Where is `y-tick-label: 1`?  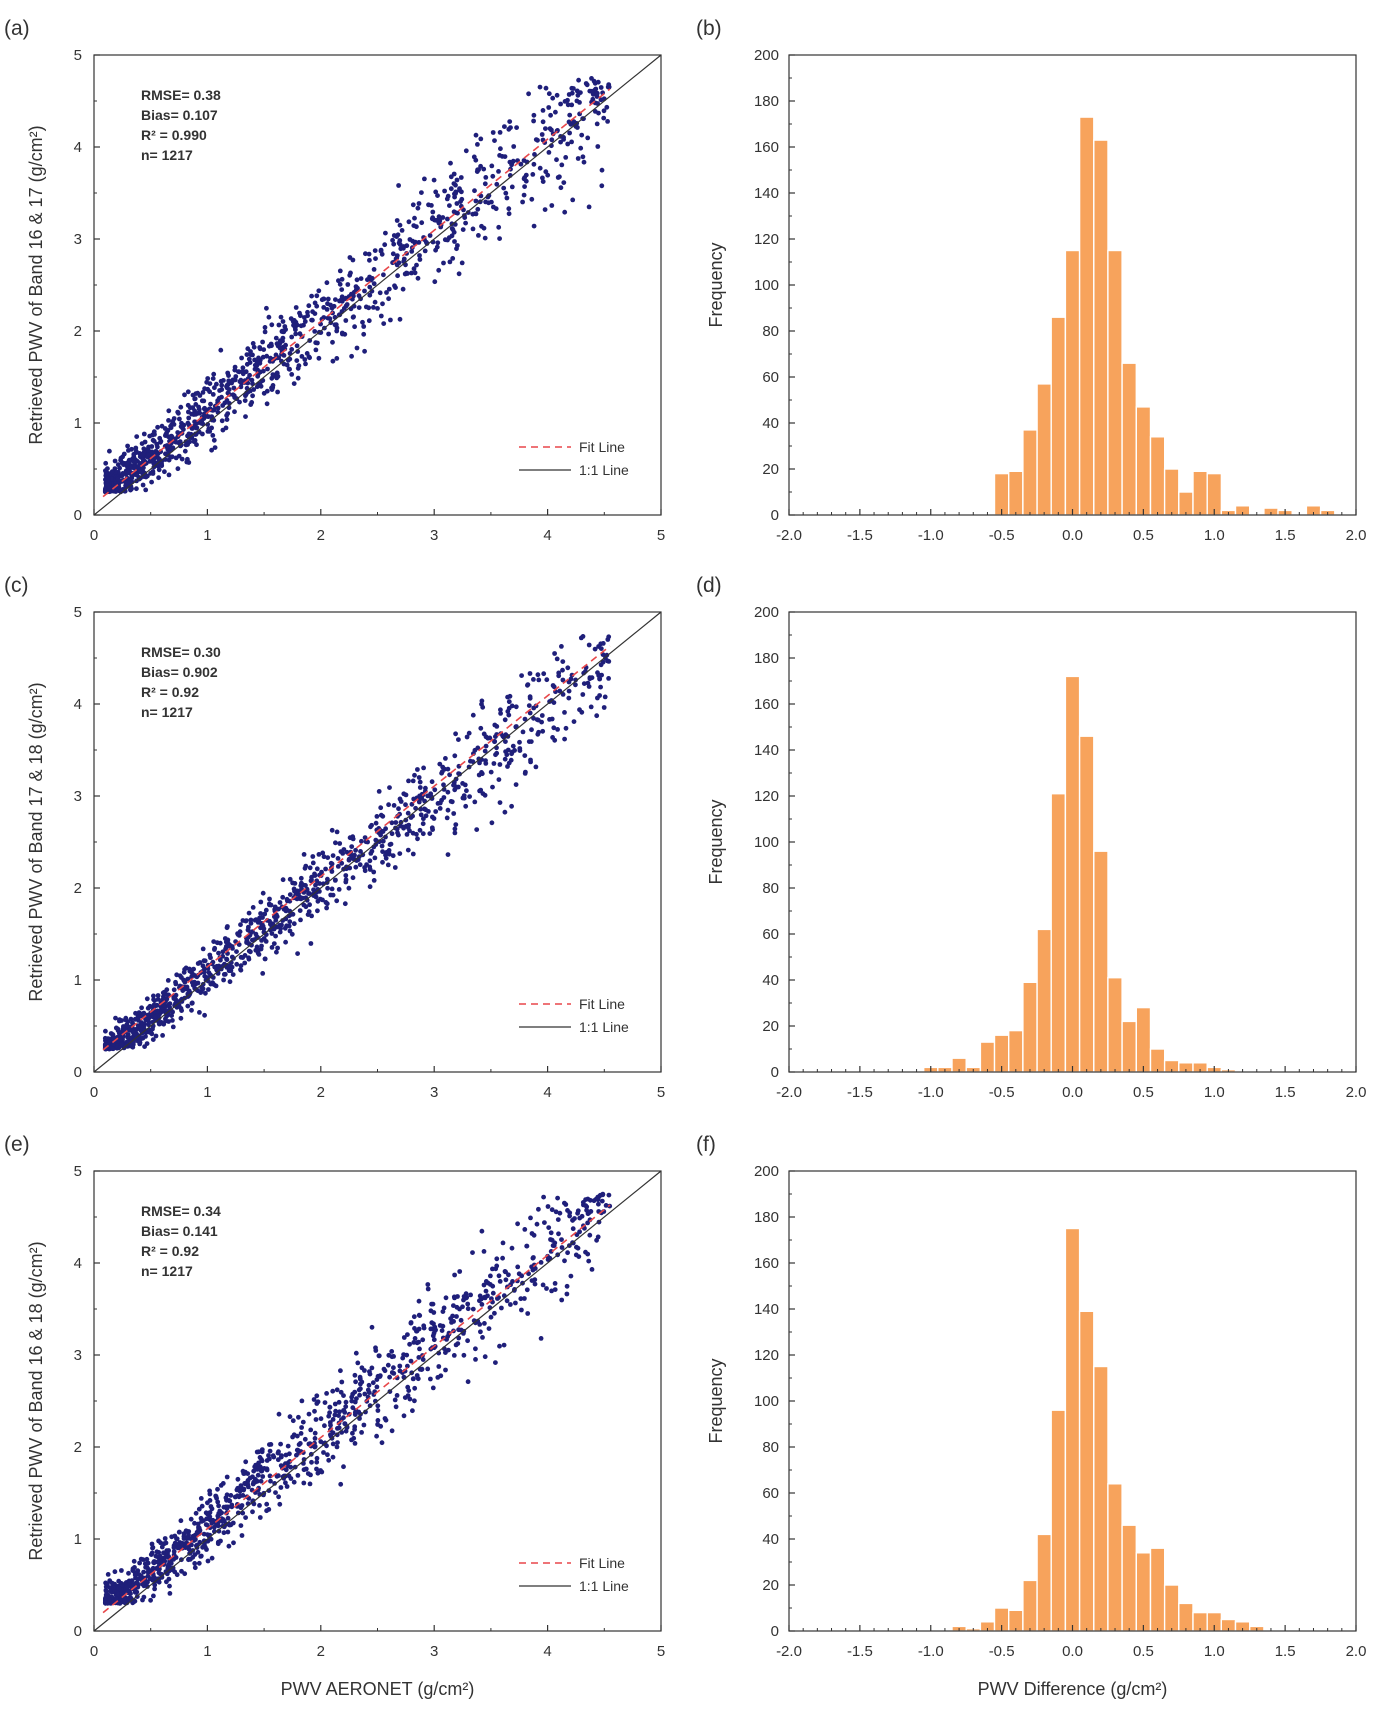 y-tick-label: 1 is located at coordinates (78, 1539).